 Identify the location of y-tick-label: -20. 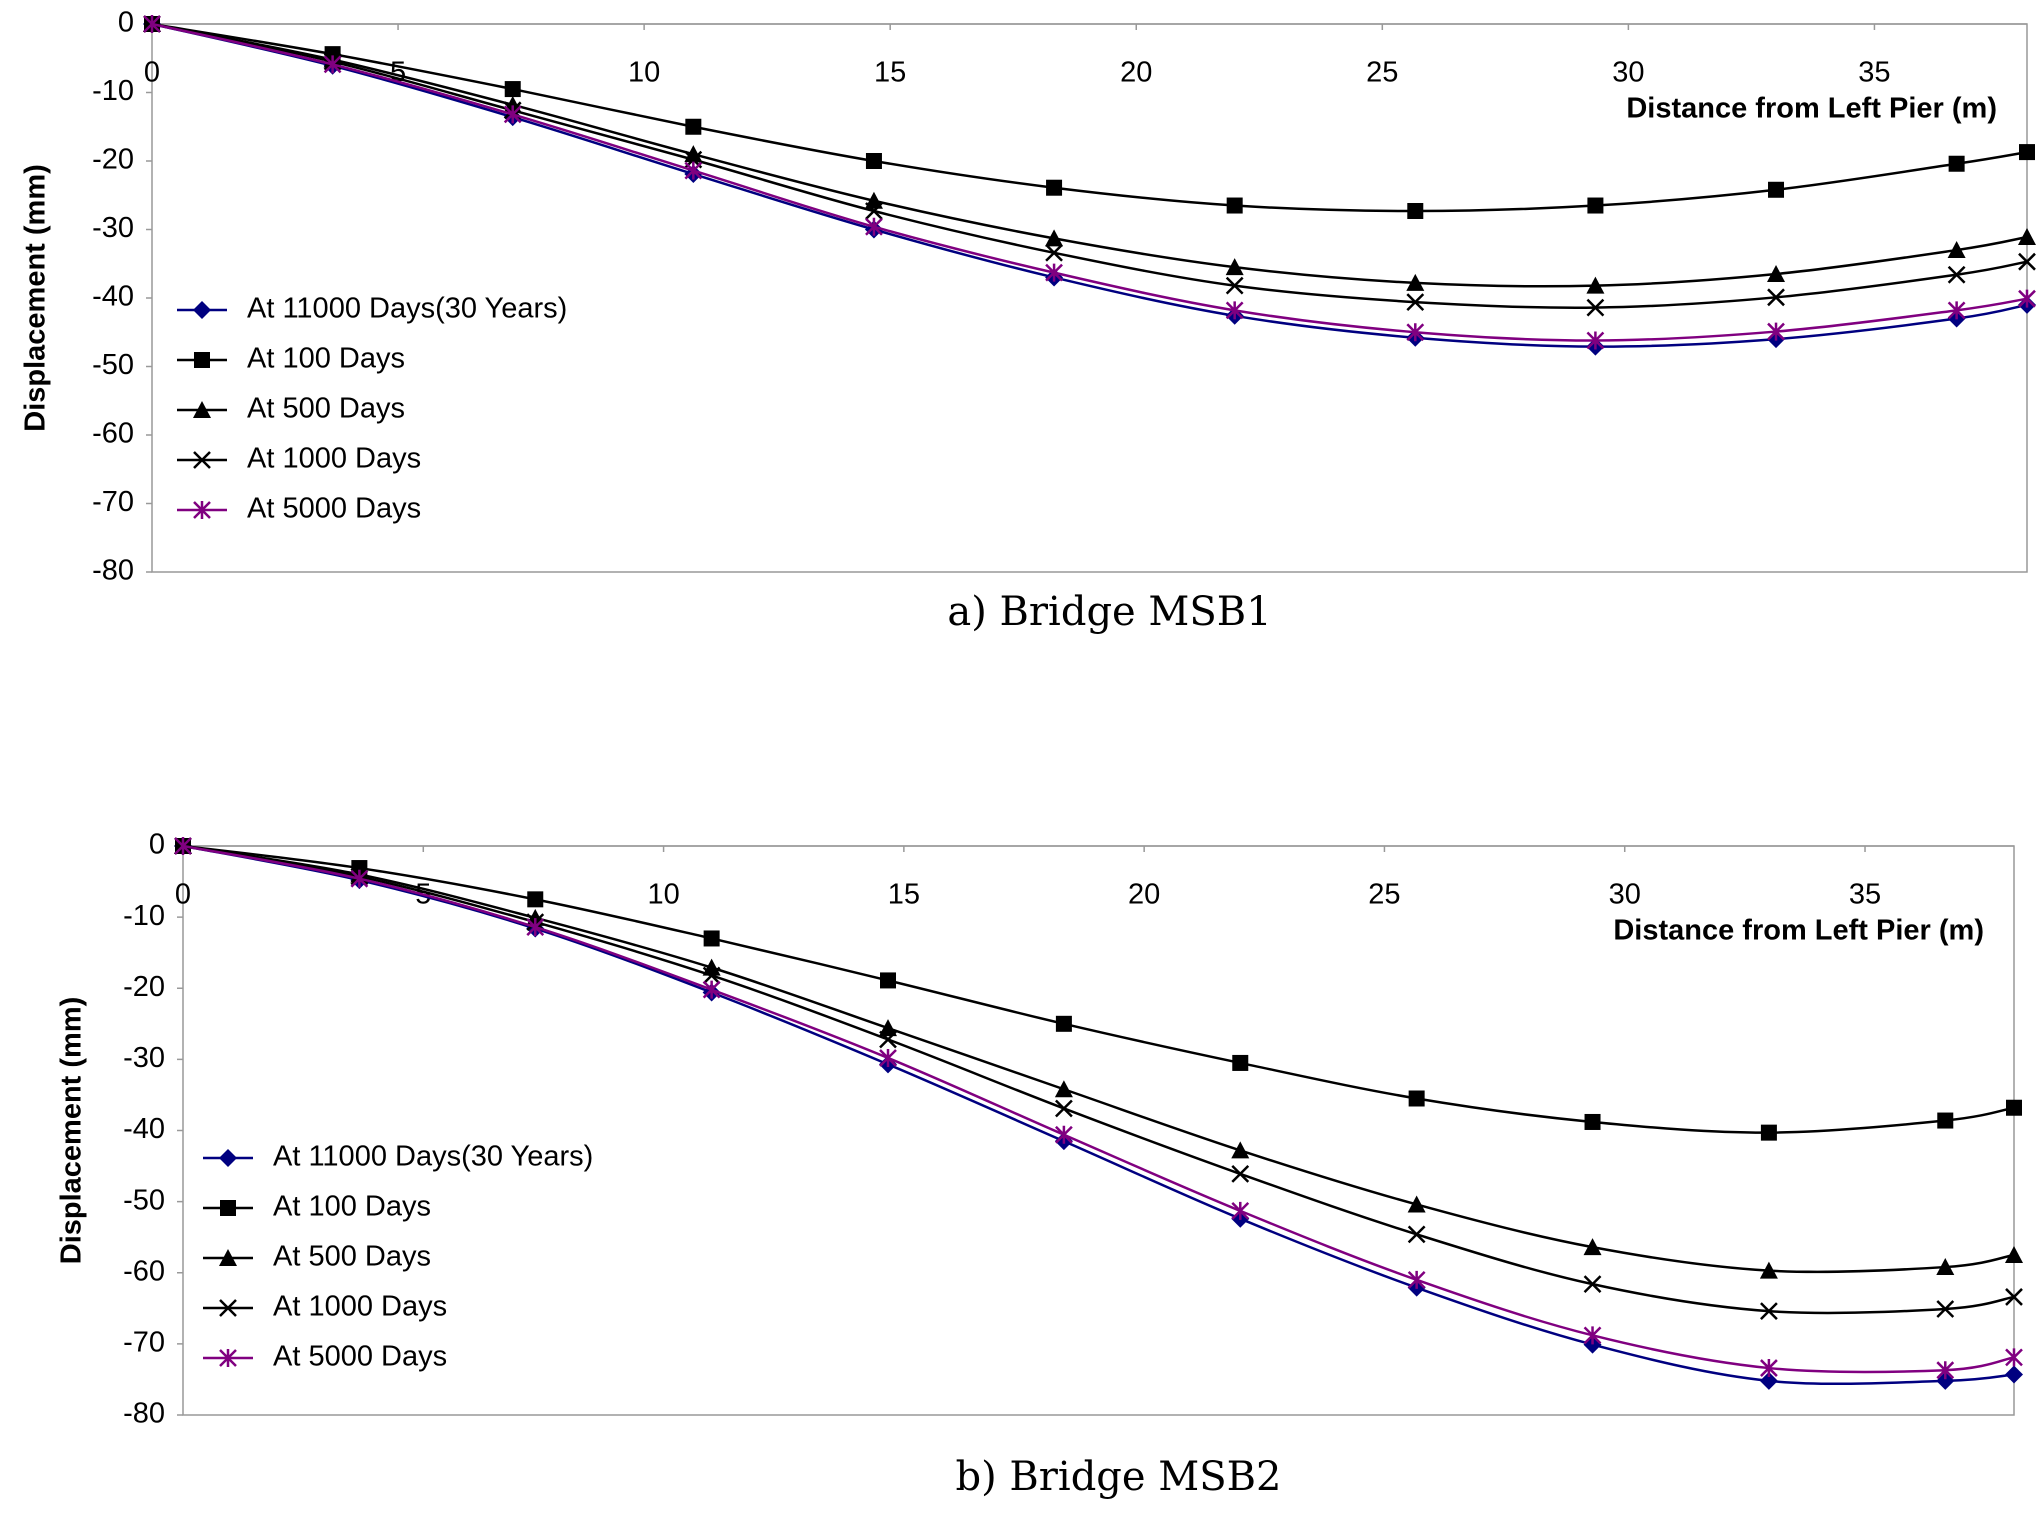
(113, 160).